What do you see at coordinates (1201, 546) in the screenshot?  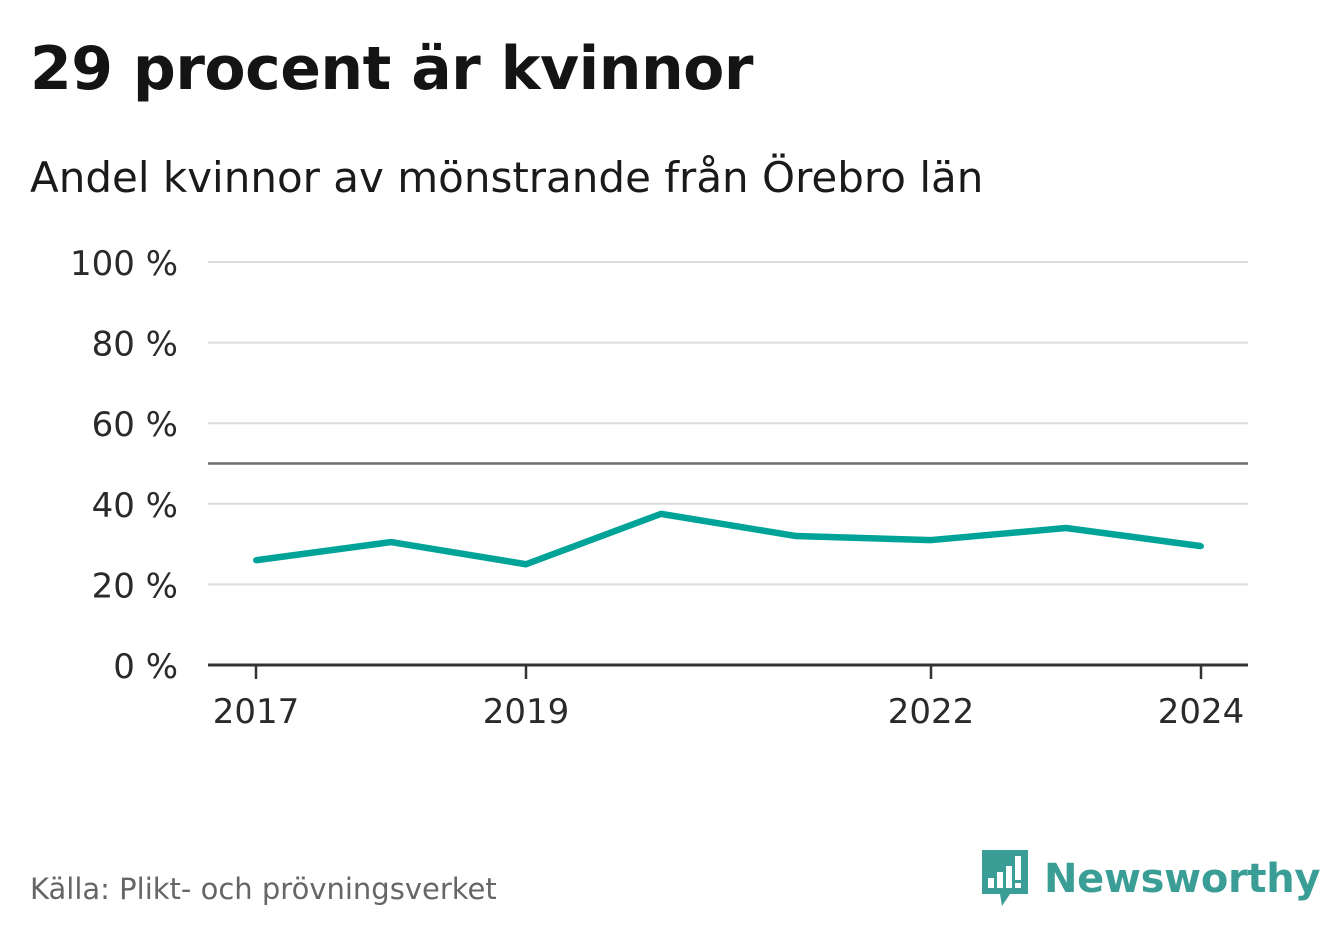 I see `data-point-2024` at bounding box center [1201, 546].